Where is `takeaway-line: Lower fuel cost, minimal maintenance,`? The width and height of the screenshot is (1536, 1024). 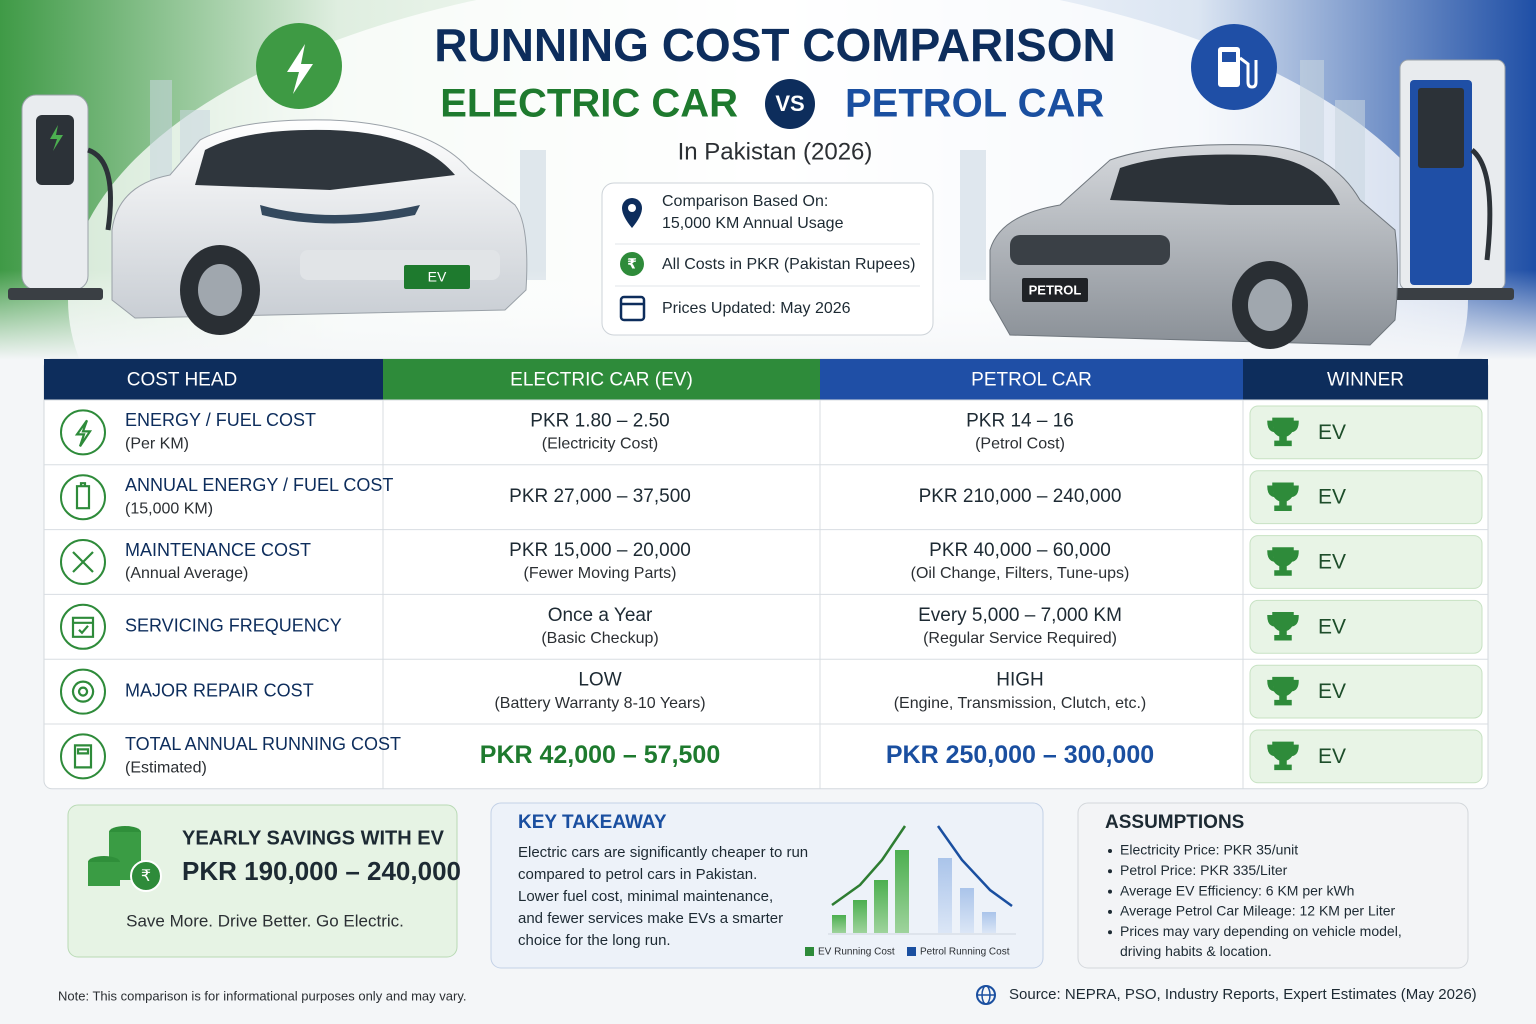
takeaway-line: Lower fuel cost, minimal maintenance, is located at coordinates (645, 896).